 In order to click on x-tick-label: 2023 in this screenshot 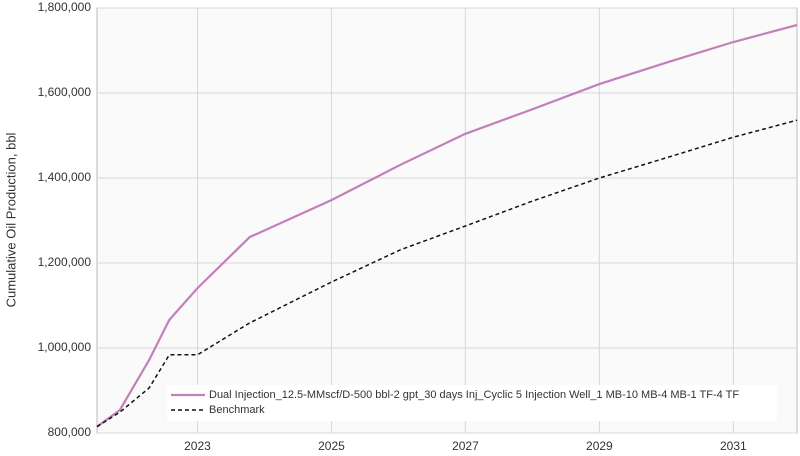, I will do `click(197, 446)`.